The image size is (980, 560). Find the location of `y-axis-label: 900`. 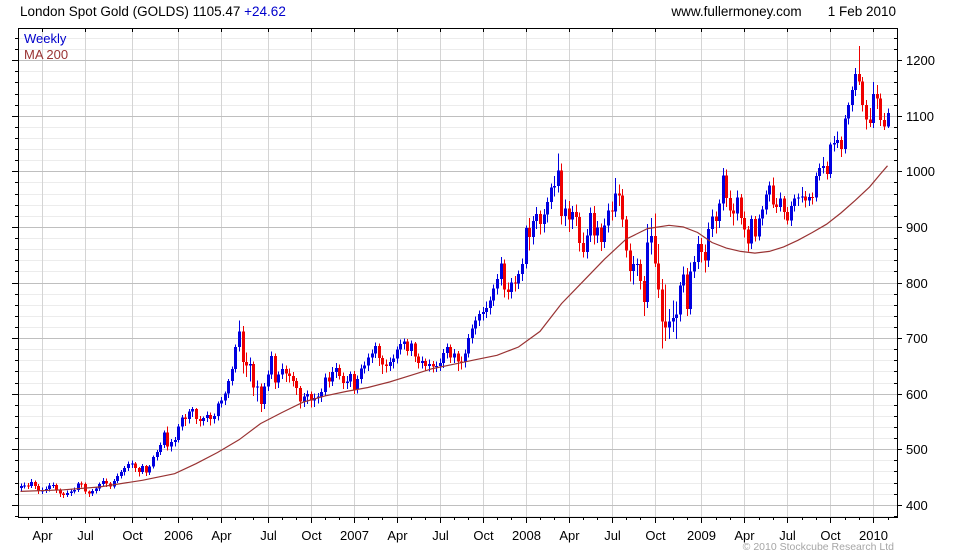

y-axis-label: 900 is located at coordinates (917, 227).